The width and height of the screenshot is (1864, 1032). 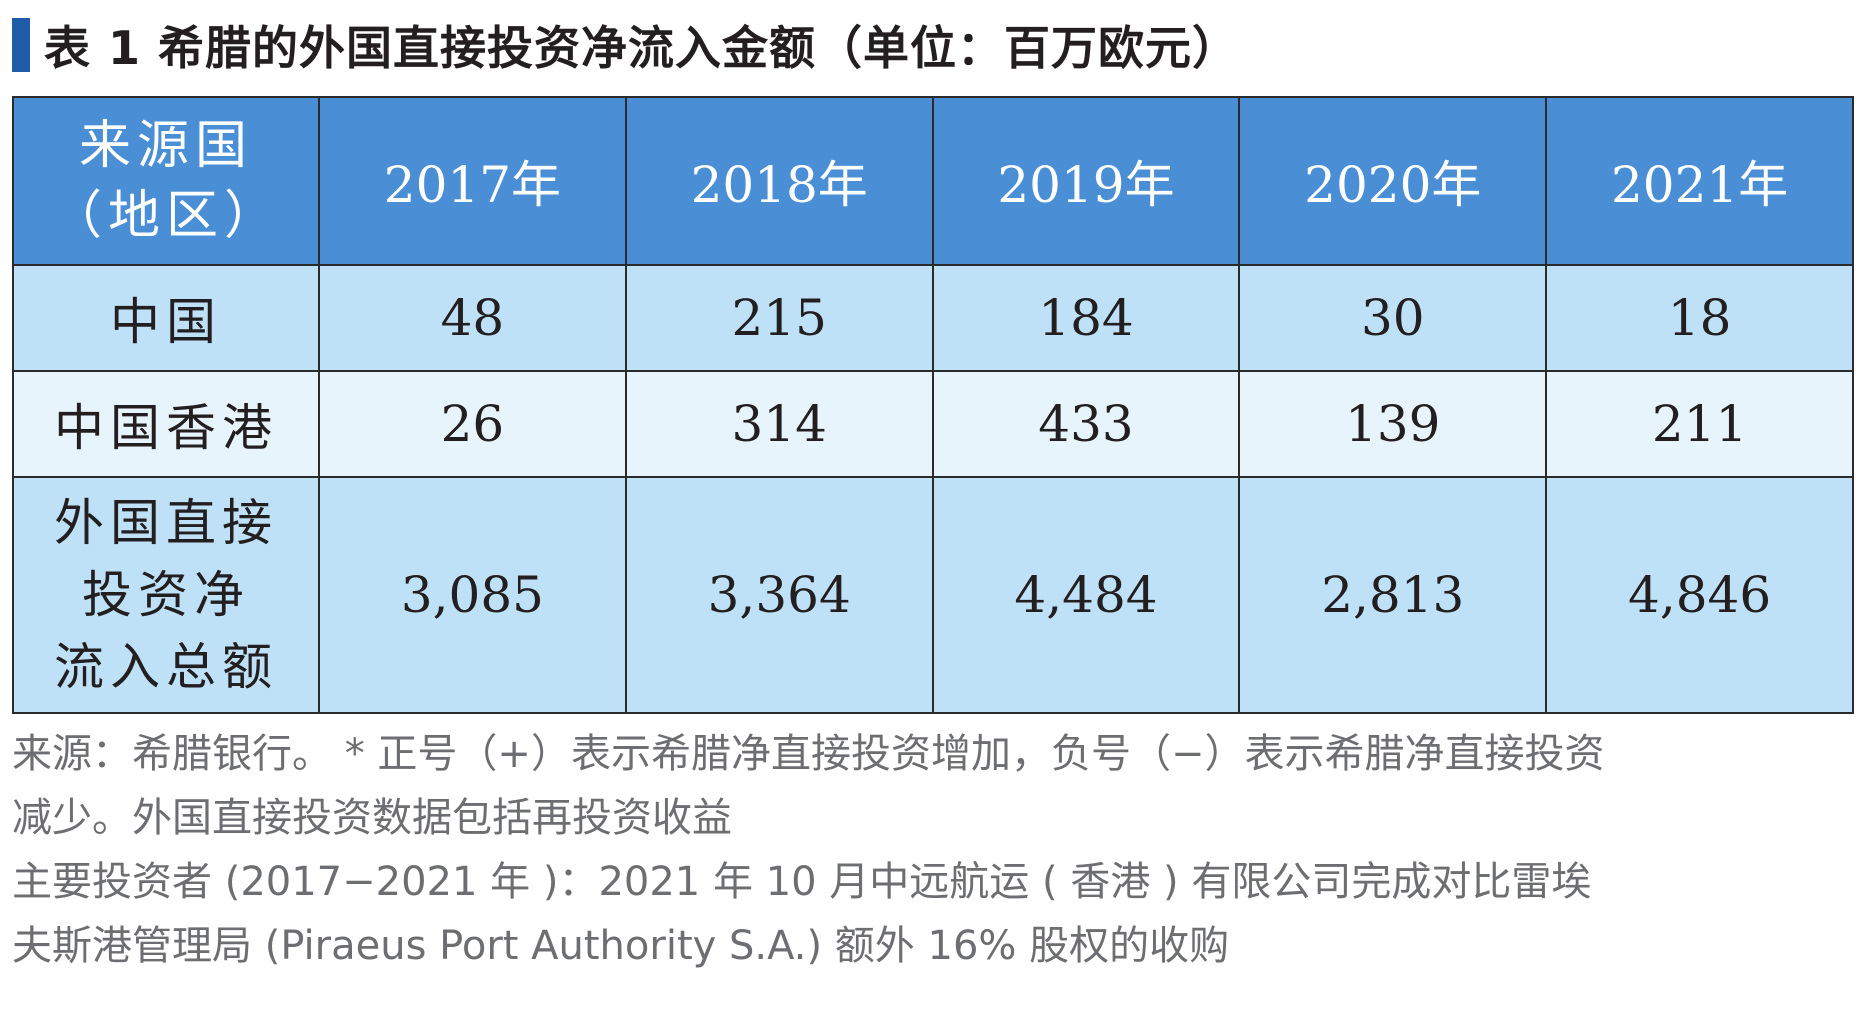 What do you see at coordinates (166, 424) in the screenshot?
I see `row-label-hong-kong: 中国香港` at bounding box center [166, 424].